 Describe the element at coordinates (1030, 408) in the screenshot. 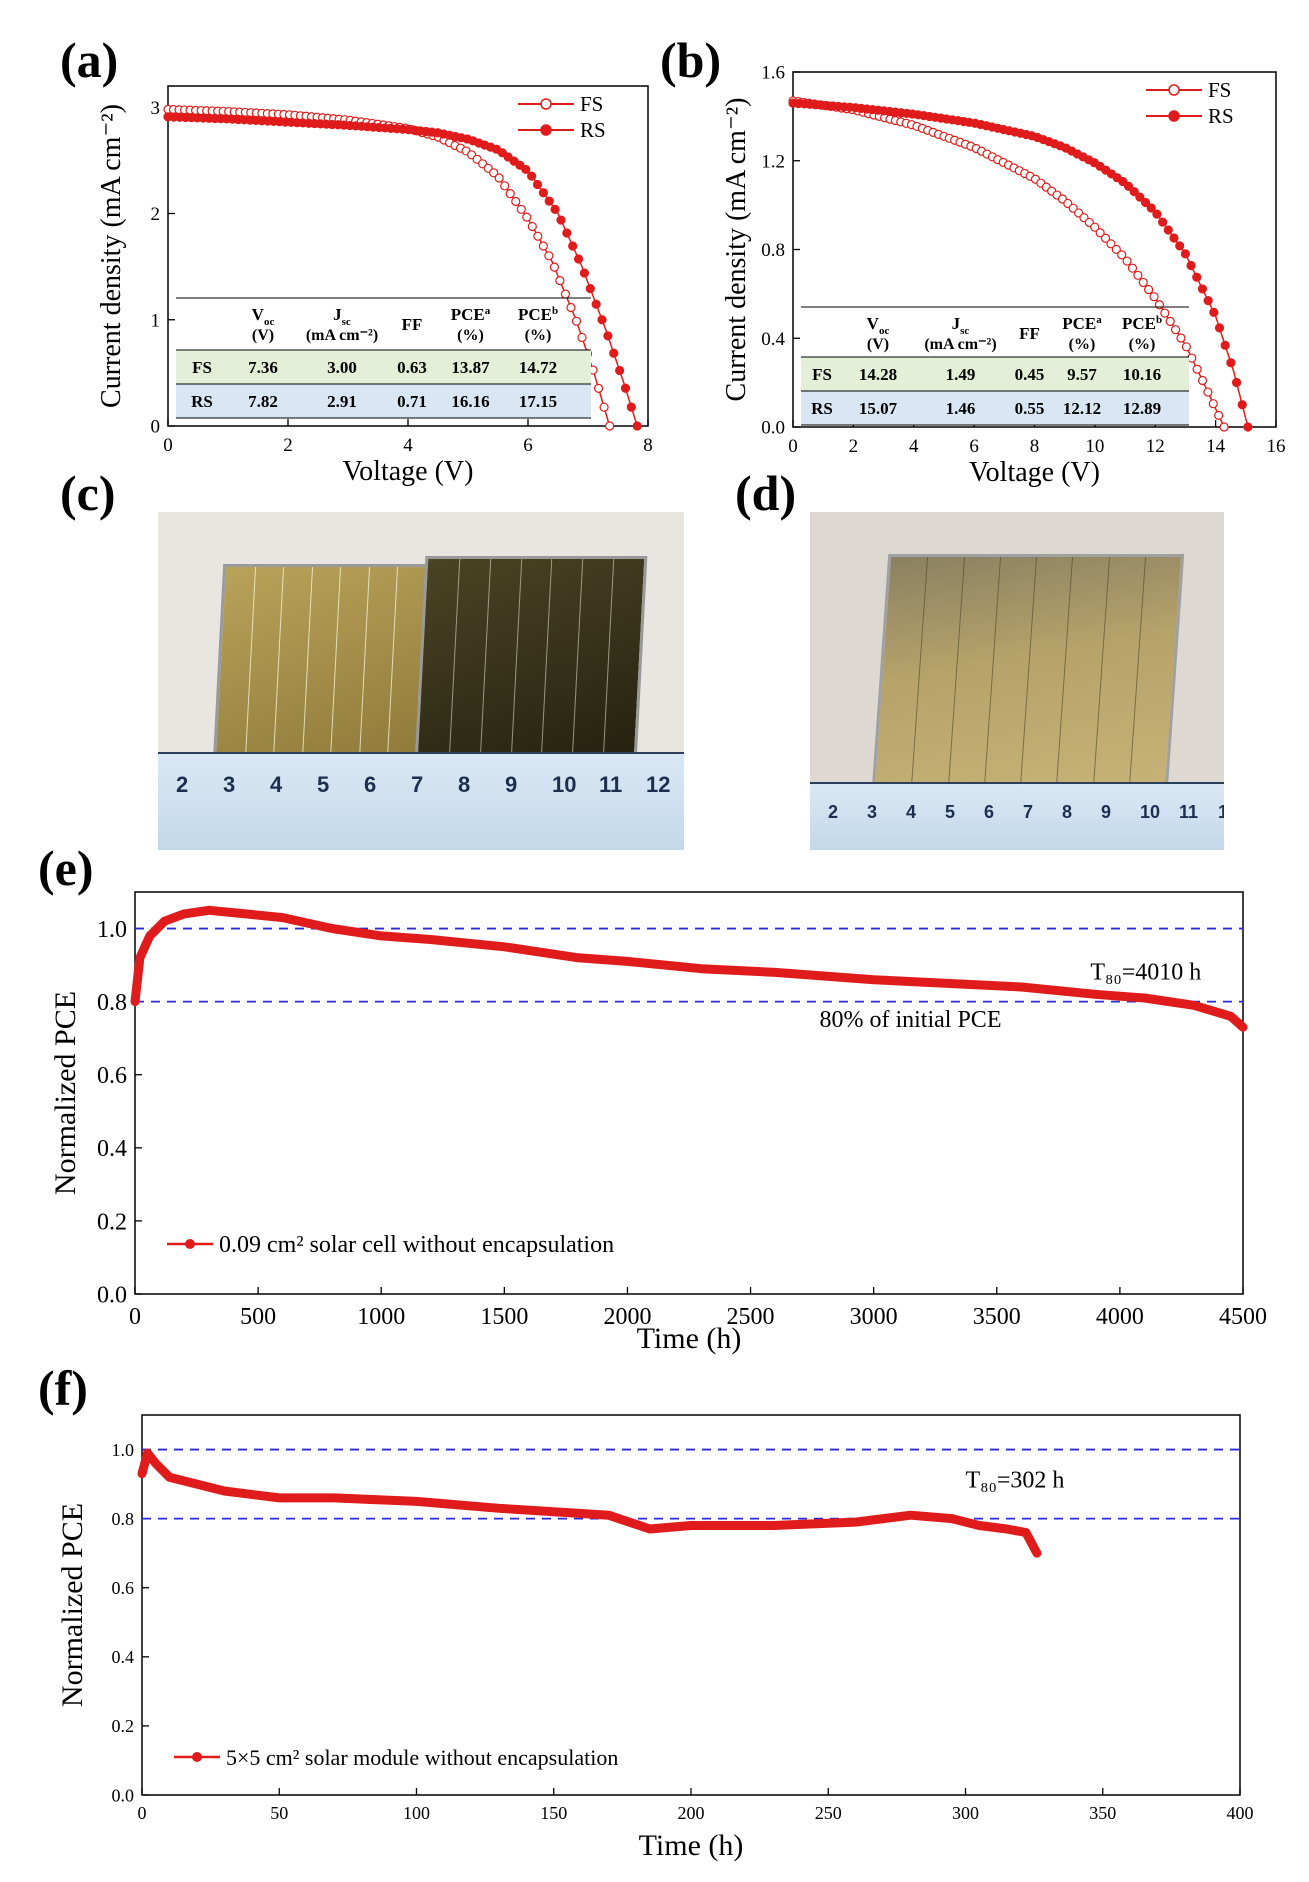

I see `table-cell: 0.55` at that location.